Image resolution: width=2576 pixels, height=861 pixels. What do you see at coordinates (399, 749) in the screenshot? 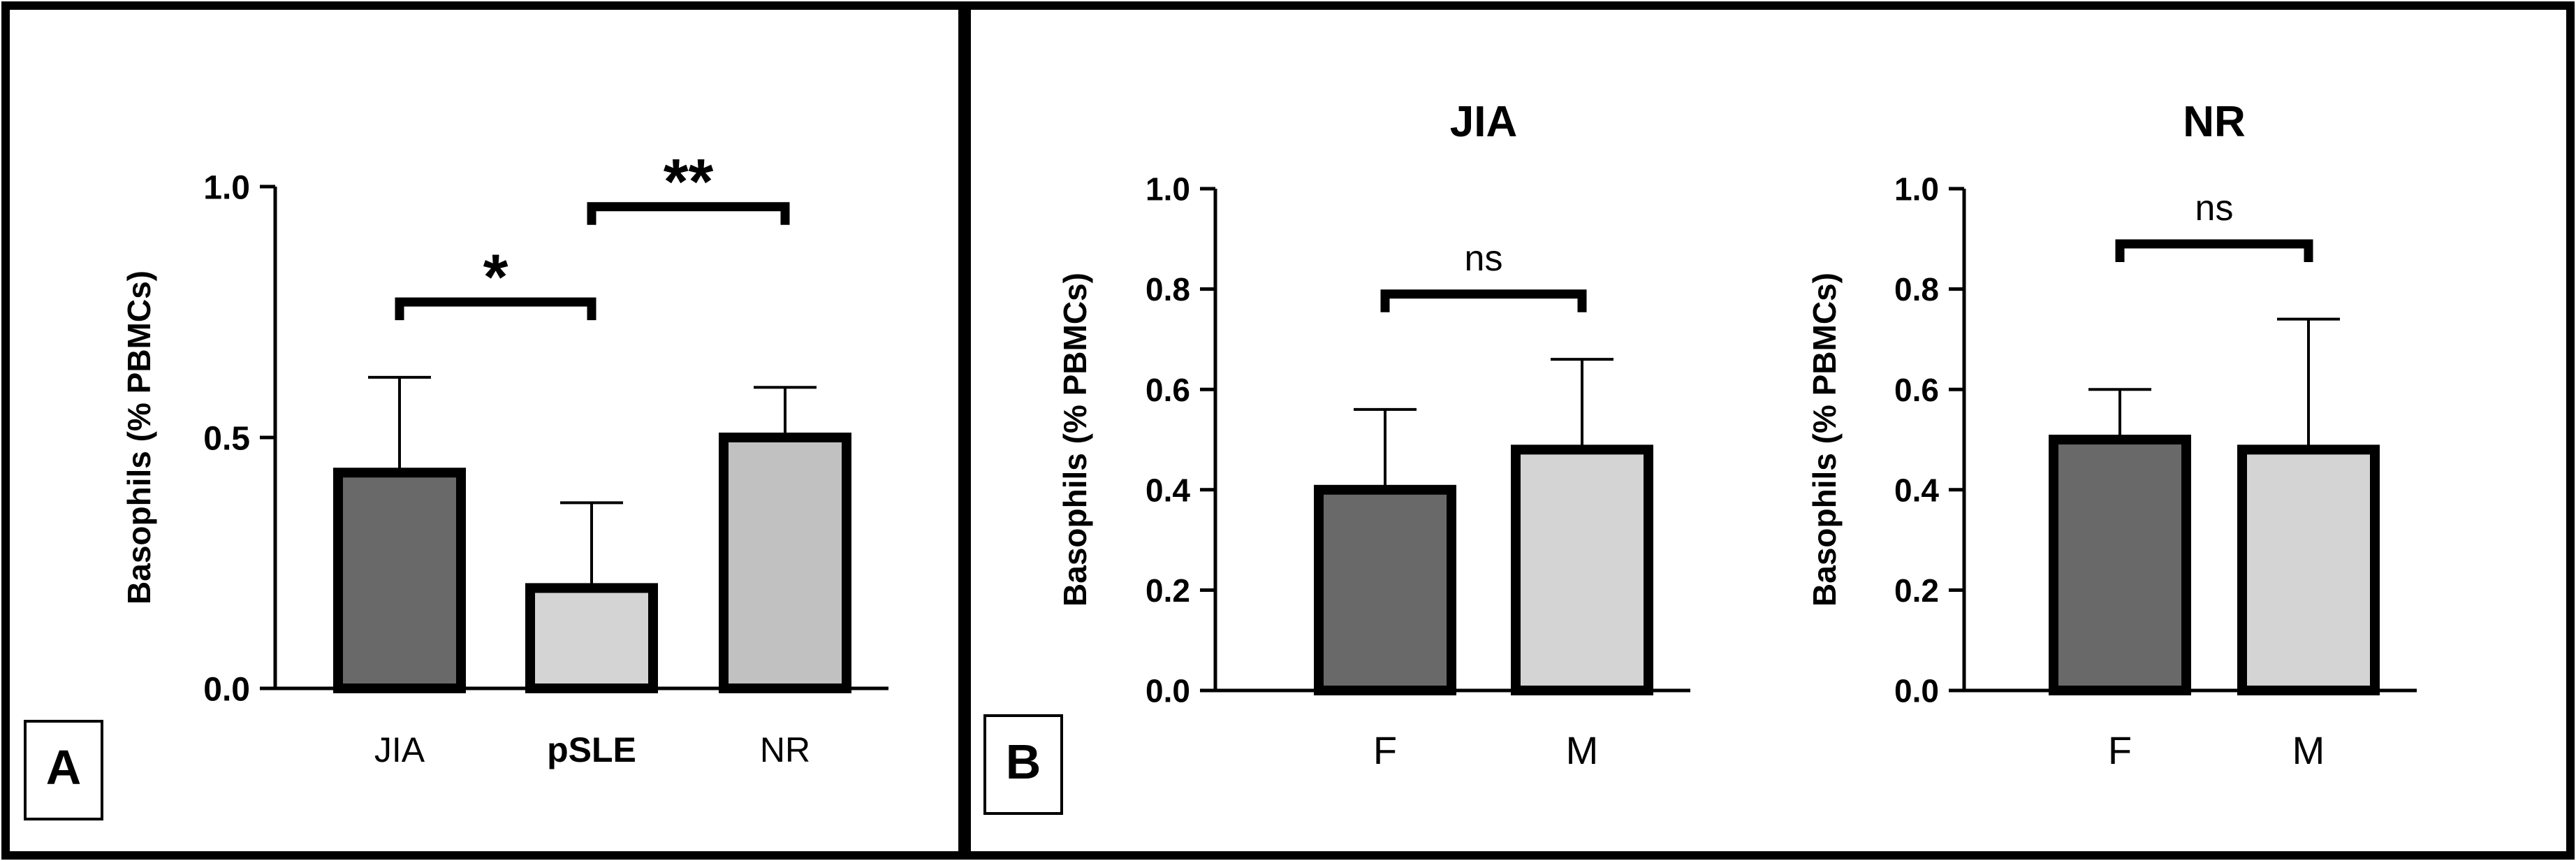
I see `x-tick-label: JIA` at bounding box center [399, 749].